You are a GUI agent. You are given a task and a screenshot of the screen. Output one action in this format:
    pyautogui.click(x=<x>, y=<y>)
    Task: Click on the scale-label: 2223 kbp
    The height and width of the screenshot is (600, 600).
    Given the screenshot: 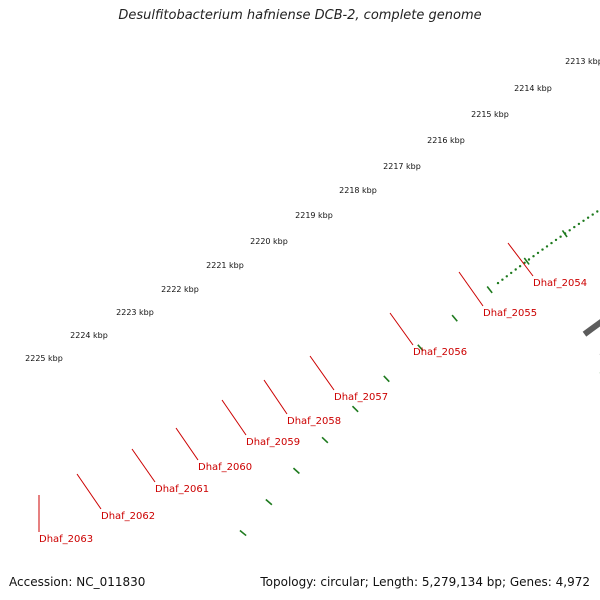 What is the action you would take?
    pyautogui.click(x=135, y=312)
    